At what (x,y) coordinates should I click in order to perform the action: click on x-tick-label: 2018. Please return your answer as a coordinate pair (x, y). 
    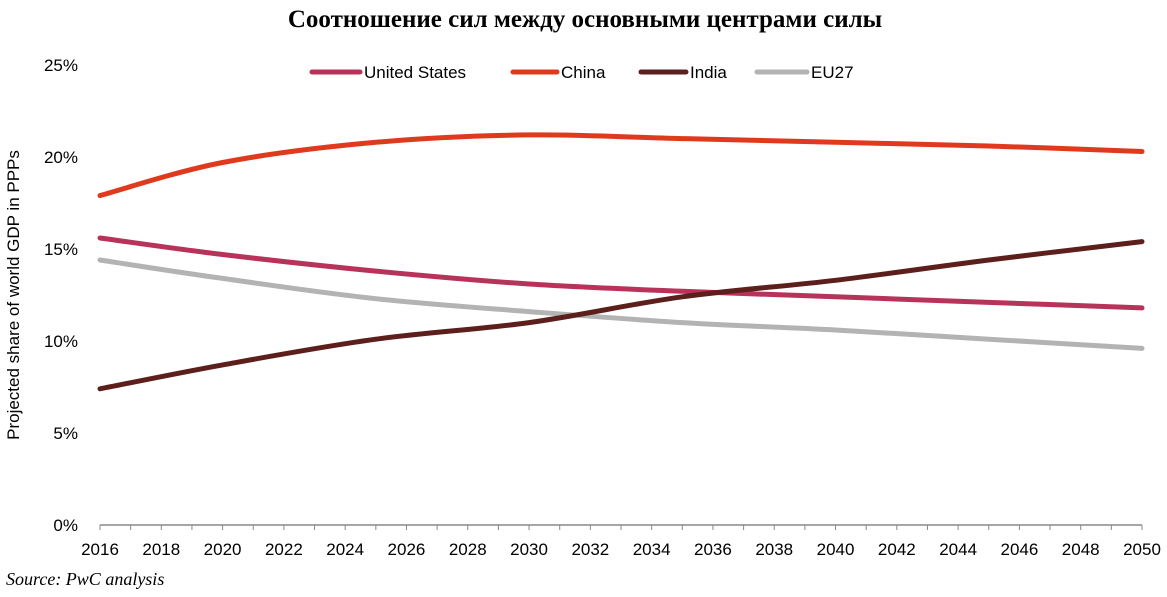
    Looking at the image, I should click on (161, 549).